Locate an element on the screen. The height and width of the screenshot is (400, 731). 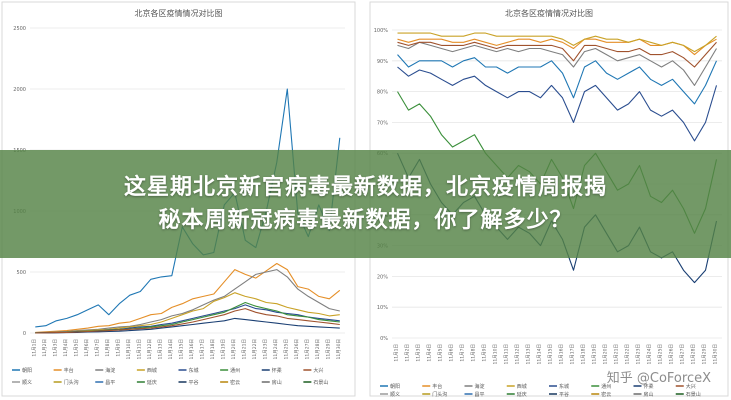
x-tick-label: 11月26日 is located at coordinates (672, 354).